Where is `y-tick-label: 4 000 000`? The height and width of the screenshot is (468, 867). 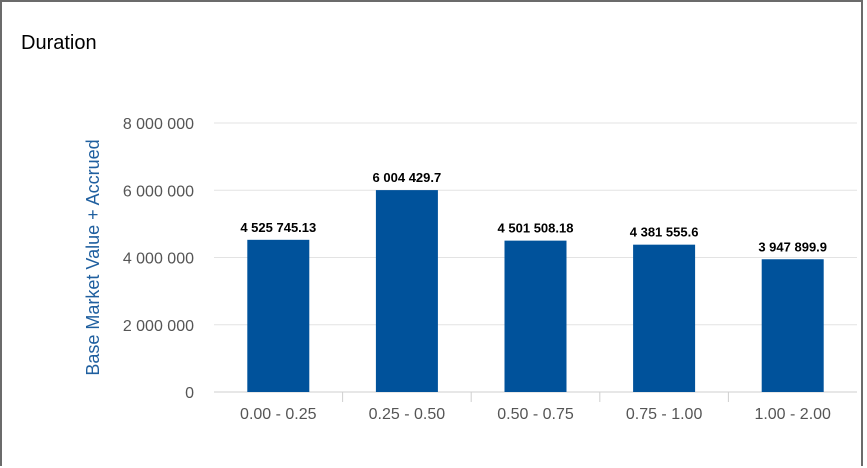 y-tick-label: 4 000 000 is located at coordinates (158, 259).